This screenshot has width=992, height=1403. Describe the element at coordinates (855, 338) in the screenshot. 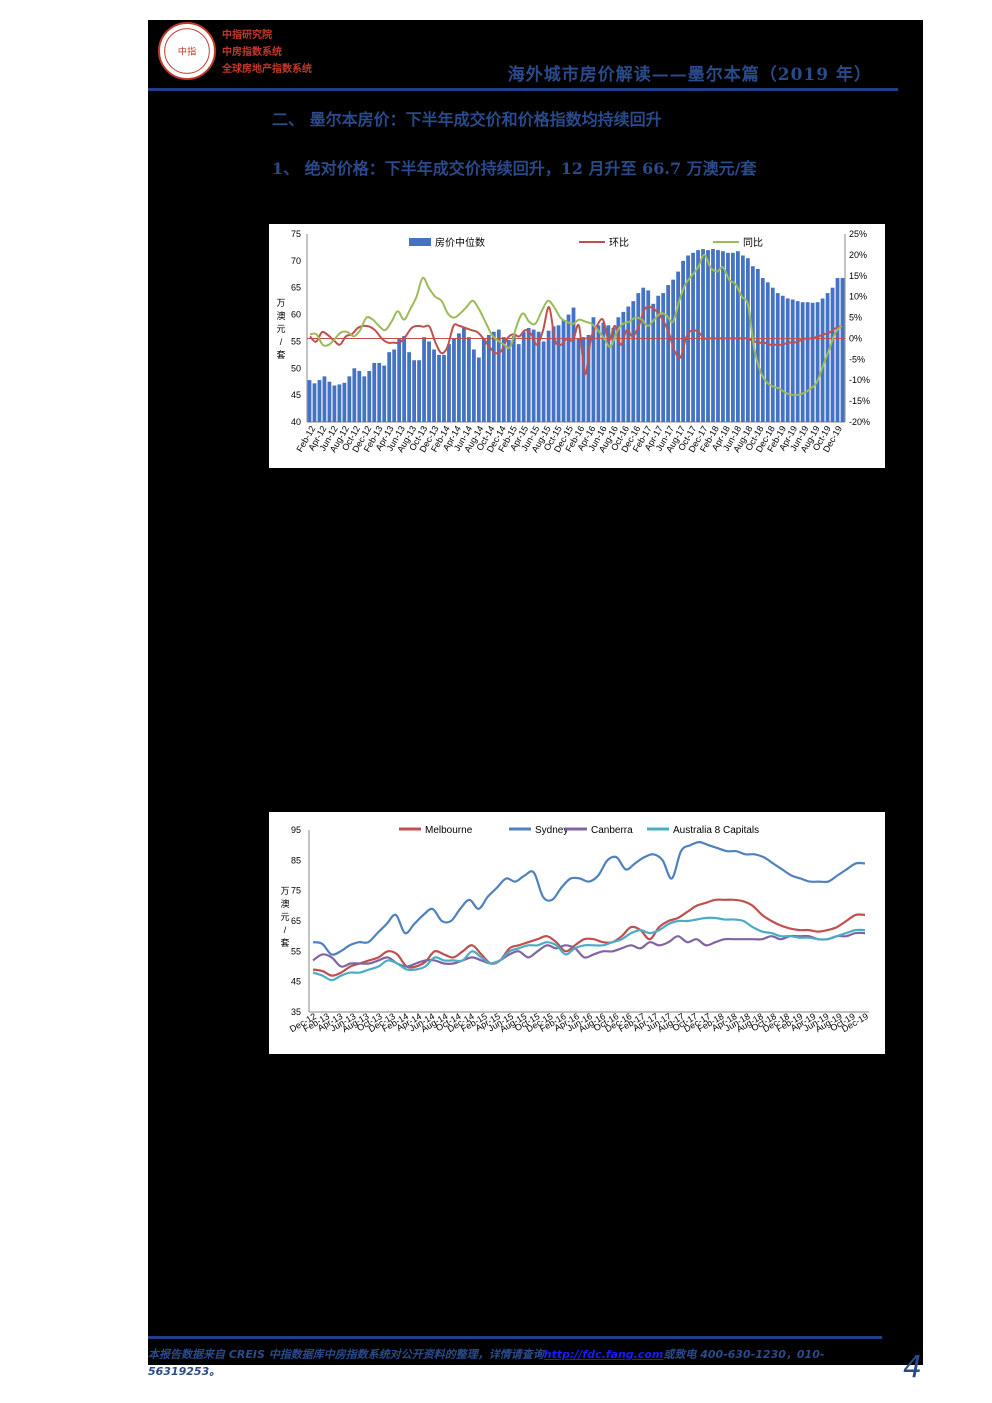

I see `right-tick-label: 0%` at that location.